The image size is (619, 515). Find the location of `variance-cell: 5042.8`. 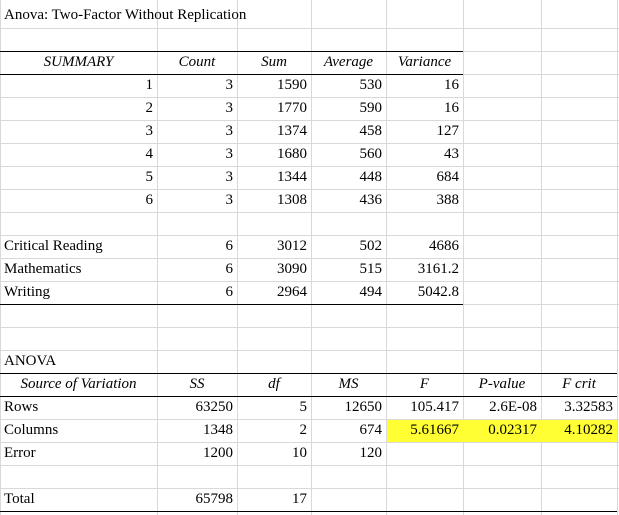

variance-cell: 5042.8 is located at coordinates (438, 292).